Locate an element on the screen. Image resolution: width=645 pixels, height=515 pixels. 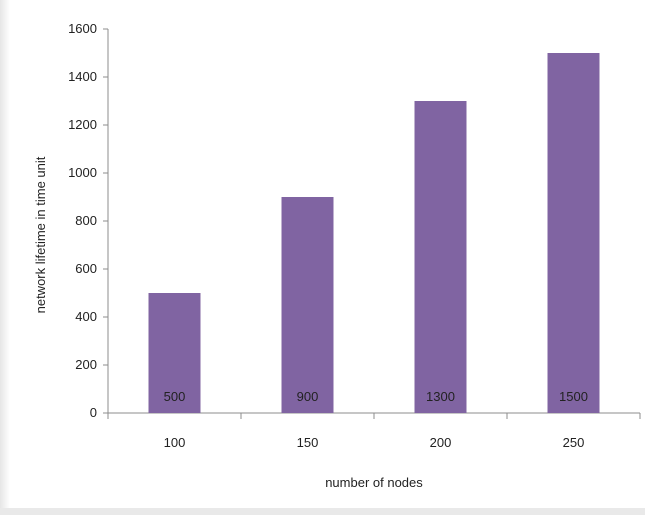
y-axis-title: network lifetime in time unit is located at coordinates (40, 234).